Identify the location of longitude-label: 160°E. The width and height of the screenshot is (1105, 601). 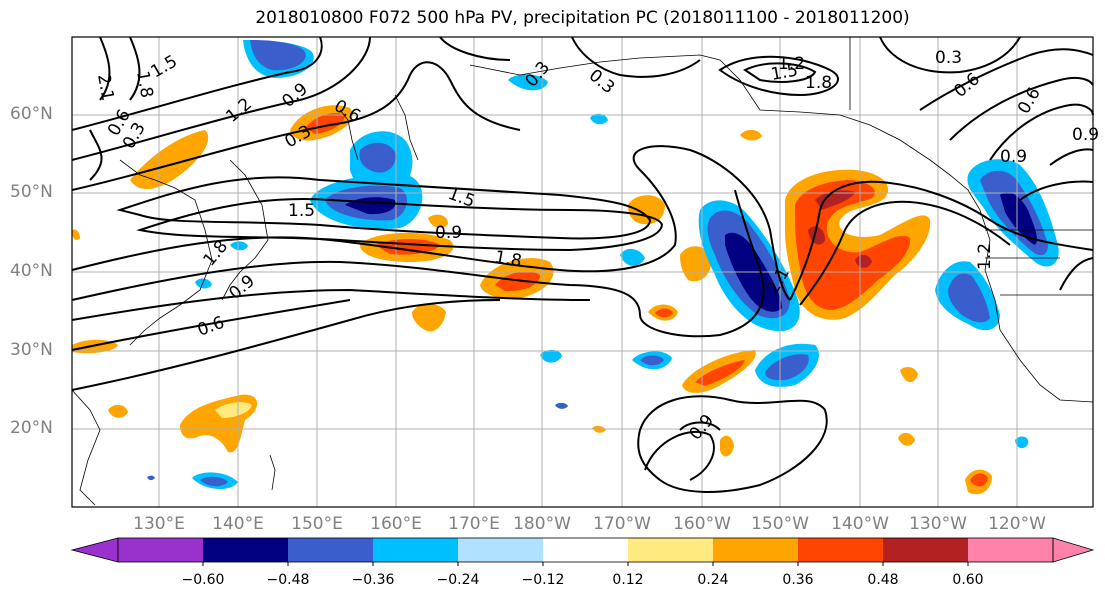
(396, 524).